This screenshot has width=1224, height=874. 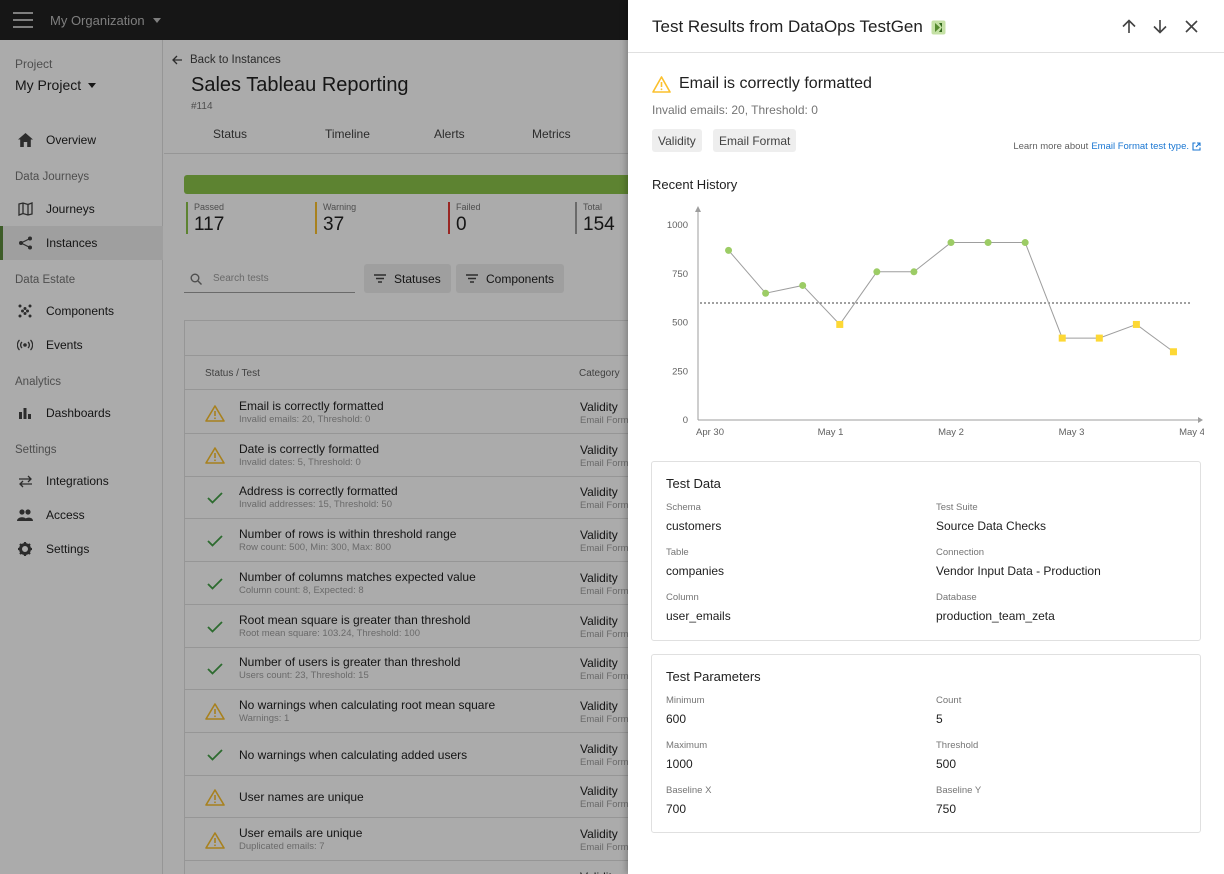 I want to click on sidebar-item-dashboards: Dashboards, so click(x=81, y=413).